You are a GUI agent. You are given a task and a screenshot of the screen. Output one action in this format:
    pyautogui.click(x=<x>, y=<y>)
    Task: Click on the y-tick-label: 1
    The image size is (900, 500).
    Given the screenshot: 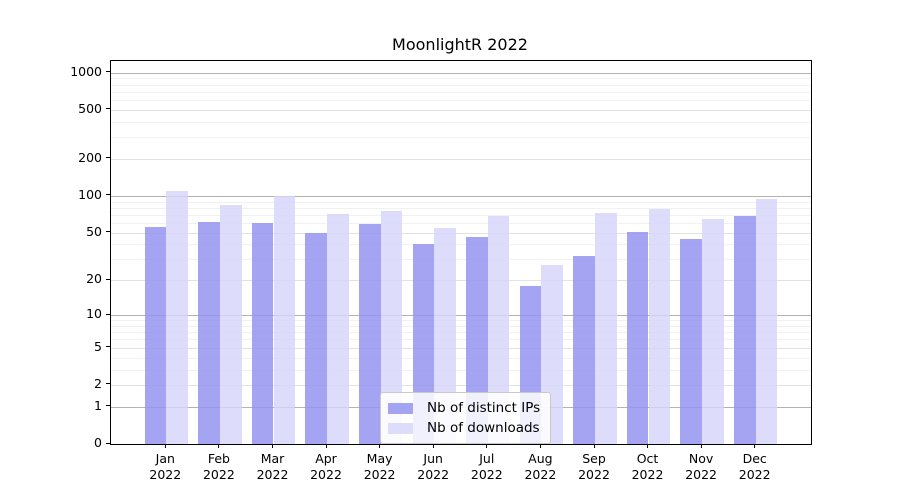 What is the action you would take?
    pyautogui.click(x=98, y=405)
    